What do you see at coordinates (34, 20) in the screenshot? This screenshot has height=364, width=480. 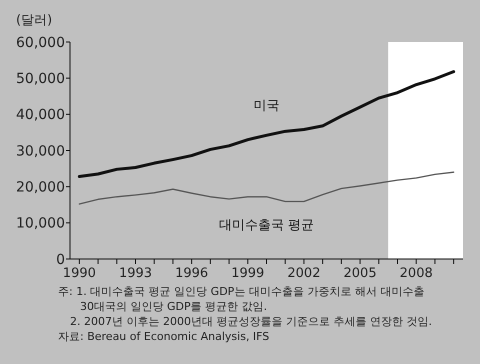 I see `y-axis-title: (달러)` at bounding box center [34, 20].